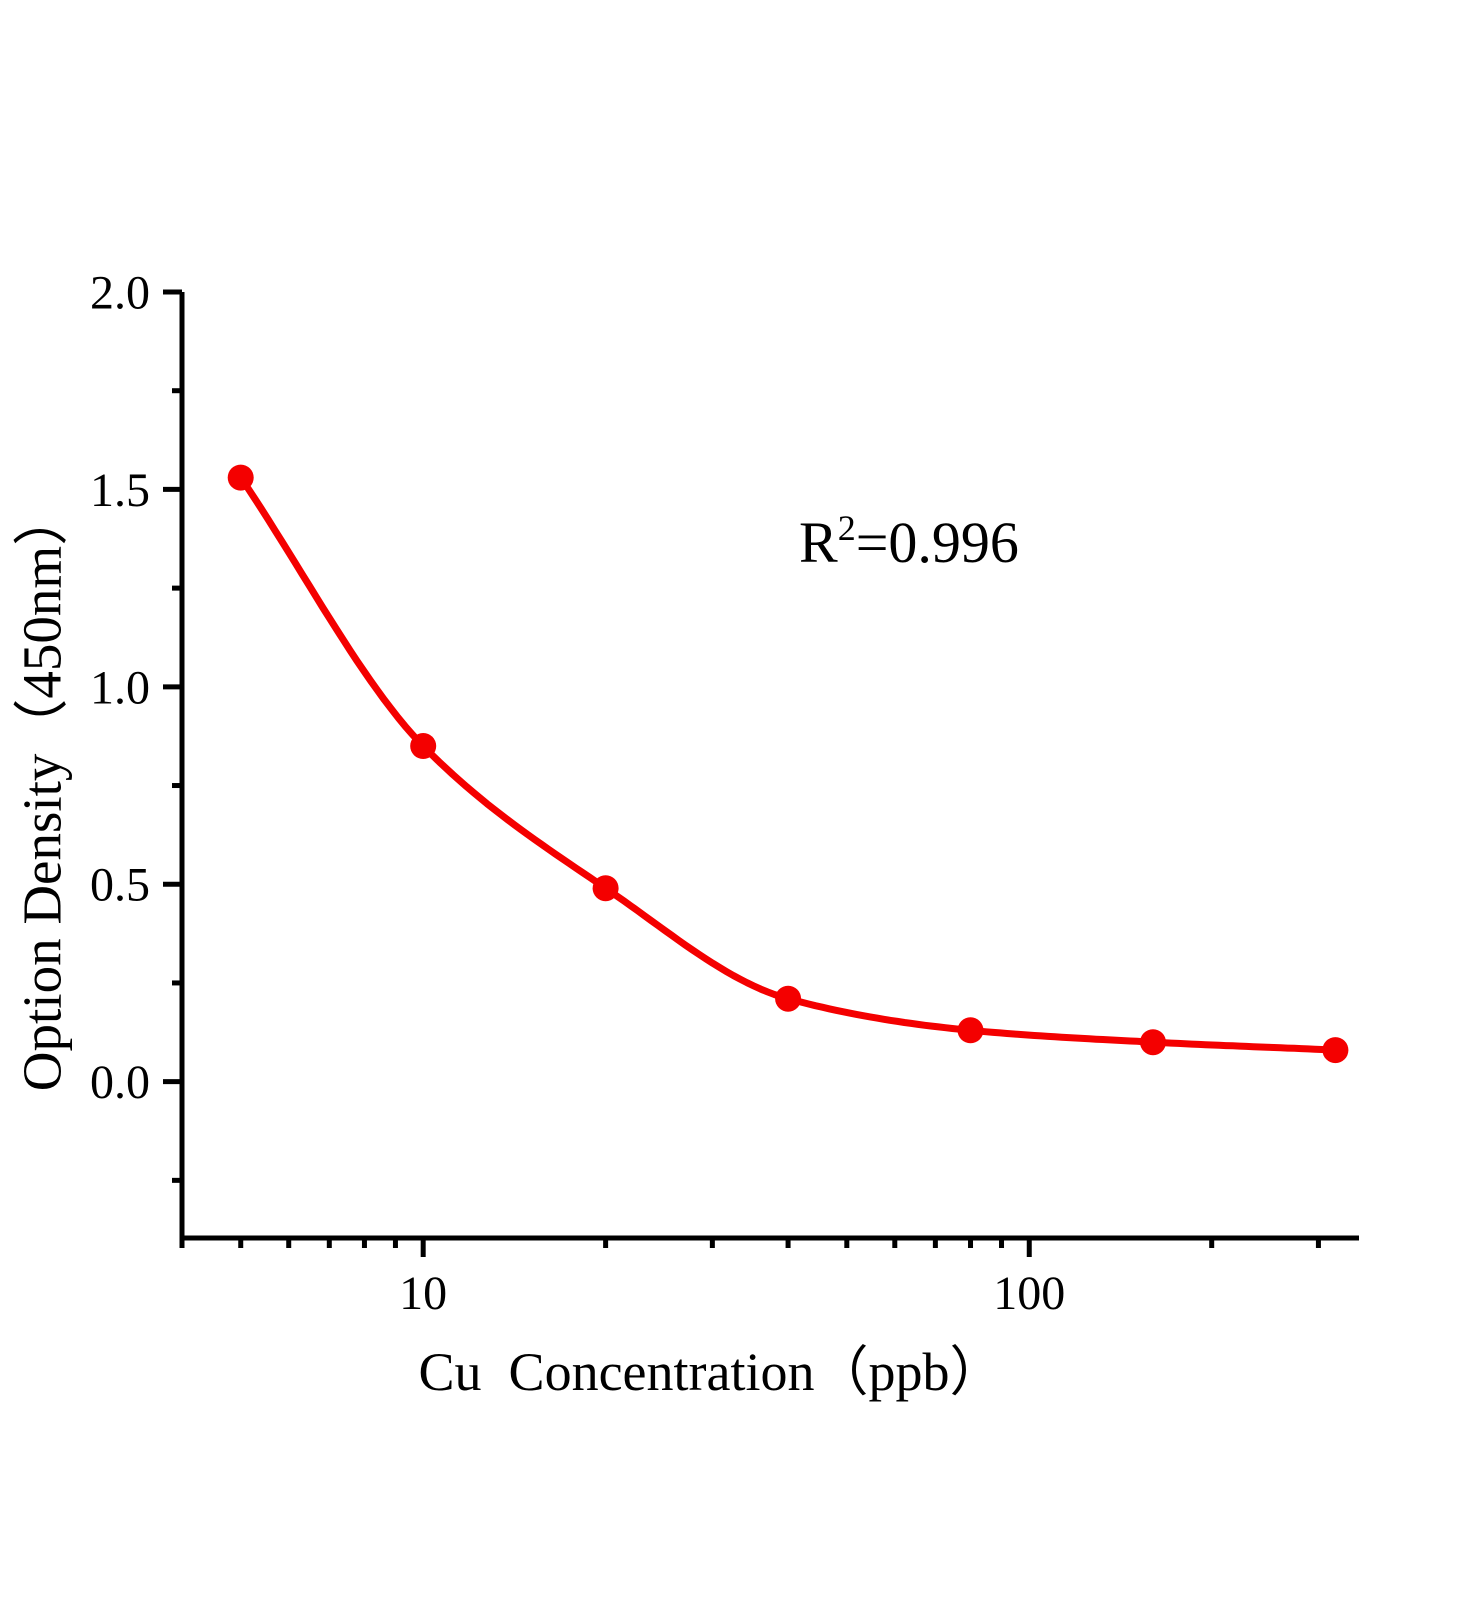 The width and height of the screenshot is (1472, 1600). Describe the element at coordinates (711, 1372) in the screenshot. I see `x-axis-title: Cu Concentration（ppb）` at that location.